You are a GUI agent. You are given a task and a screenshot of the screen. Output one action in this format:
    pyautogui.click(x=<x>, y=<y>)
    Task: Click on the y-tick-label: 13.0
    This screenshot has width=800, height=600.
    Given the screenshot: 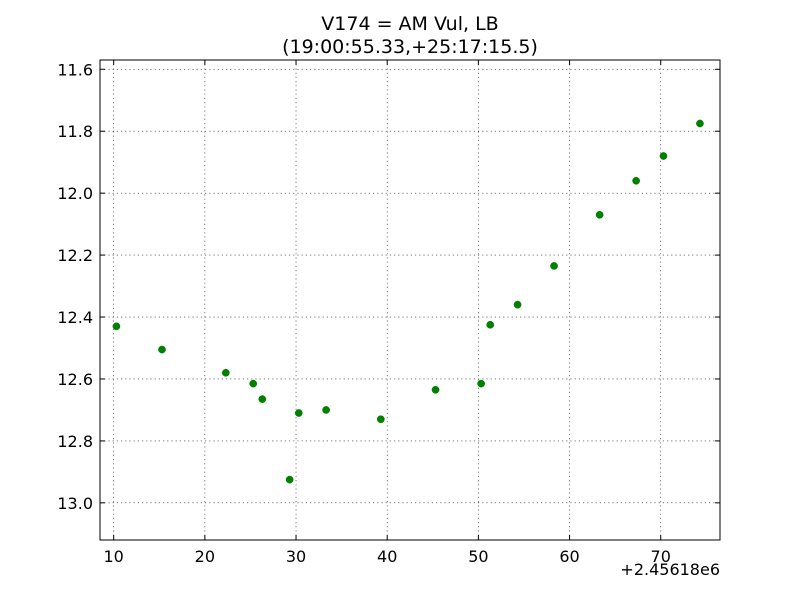 What is the action you would take?
    pyautogui.click(x=75, y=503)
    